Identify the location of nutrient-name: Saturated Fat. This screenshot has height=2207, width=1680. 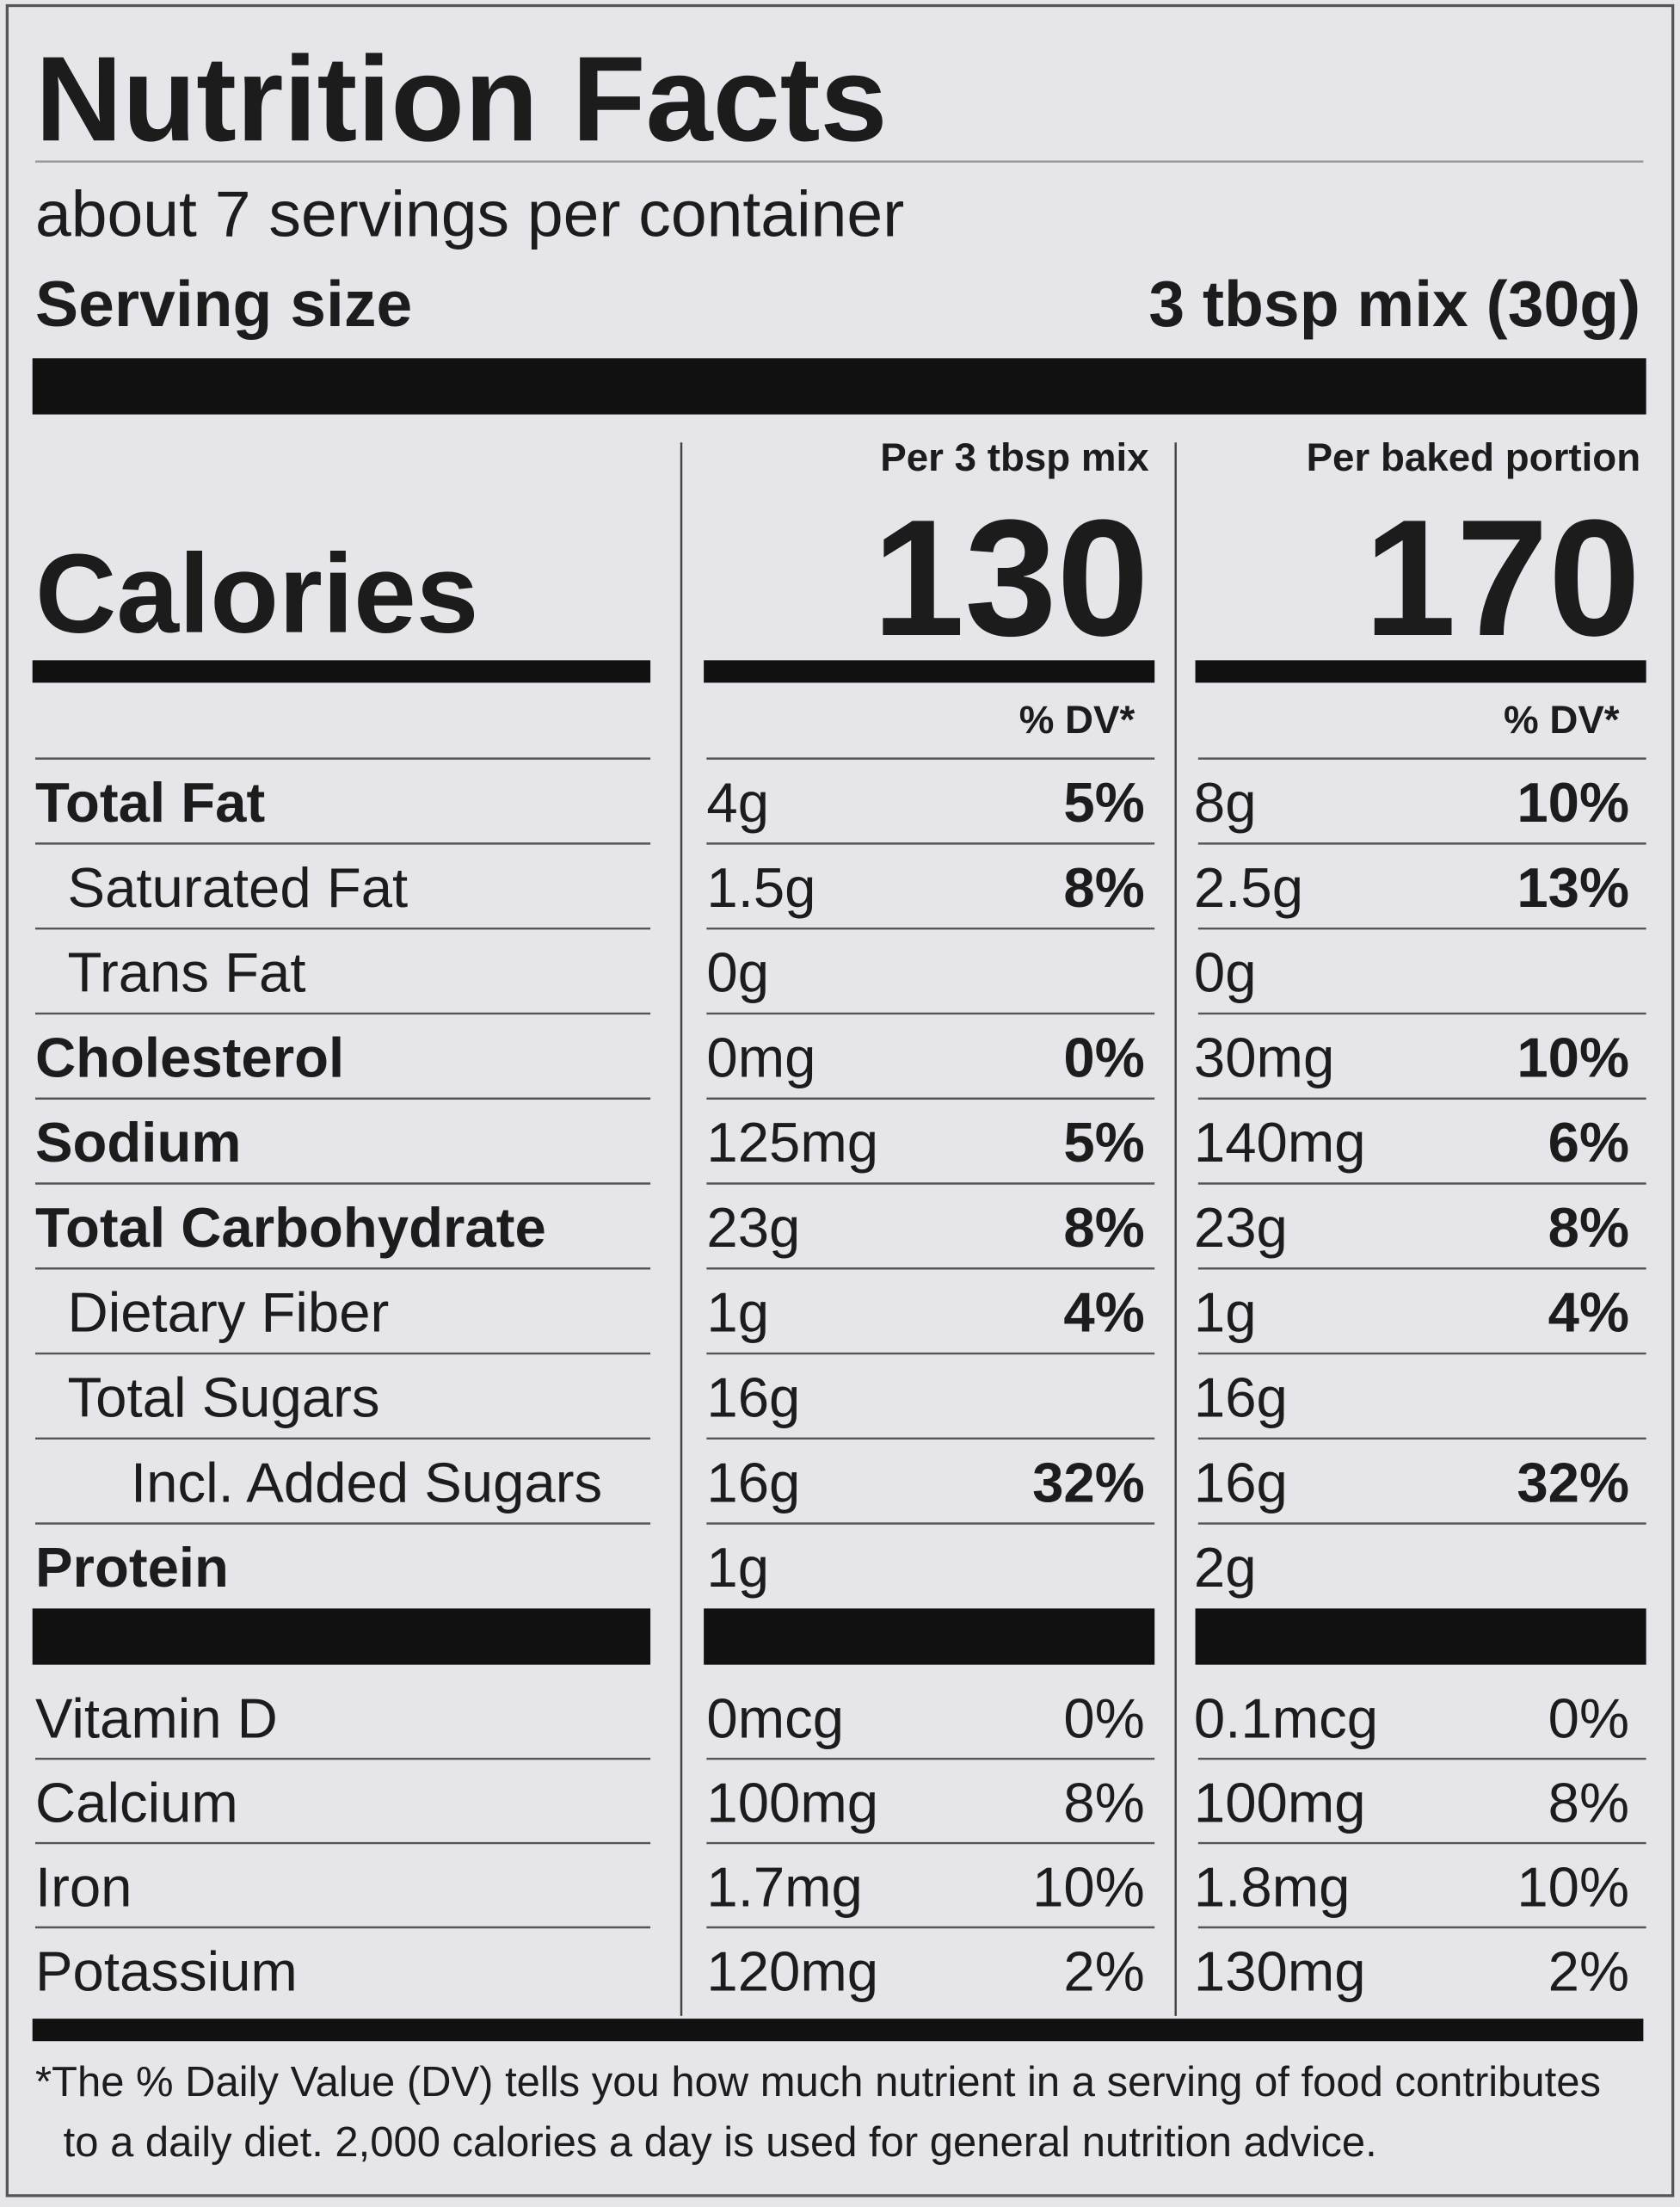
(239, 887).